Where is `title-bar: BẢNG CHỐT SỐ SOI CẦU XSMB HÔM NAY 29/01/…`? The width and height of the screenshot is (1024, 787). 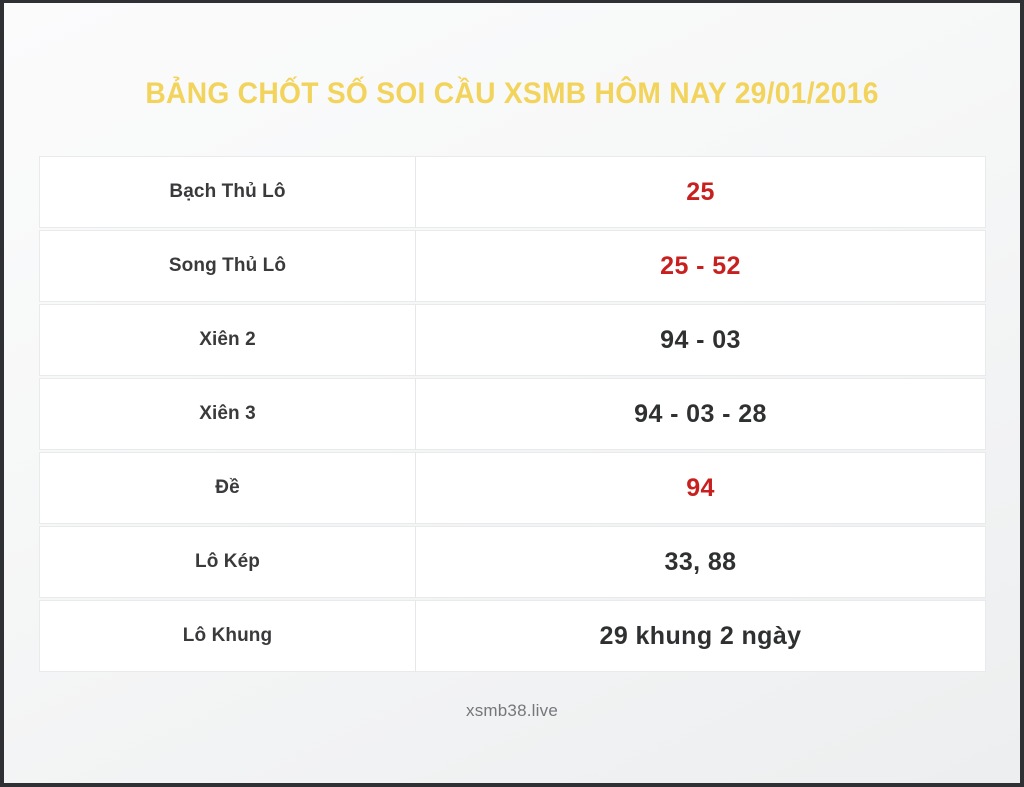
title-bar: BẢNG CHỐT SỐ SOI CẦU XSMB HÔM NAY 29/01/… is located at coordinates (512, 94).